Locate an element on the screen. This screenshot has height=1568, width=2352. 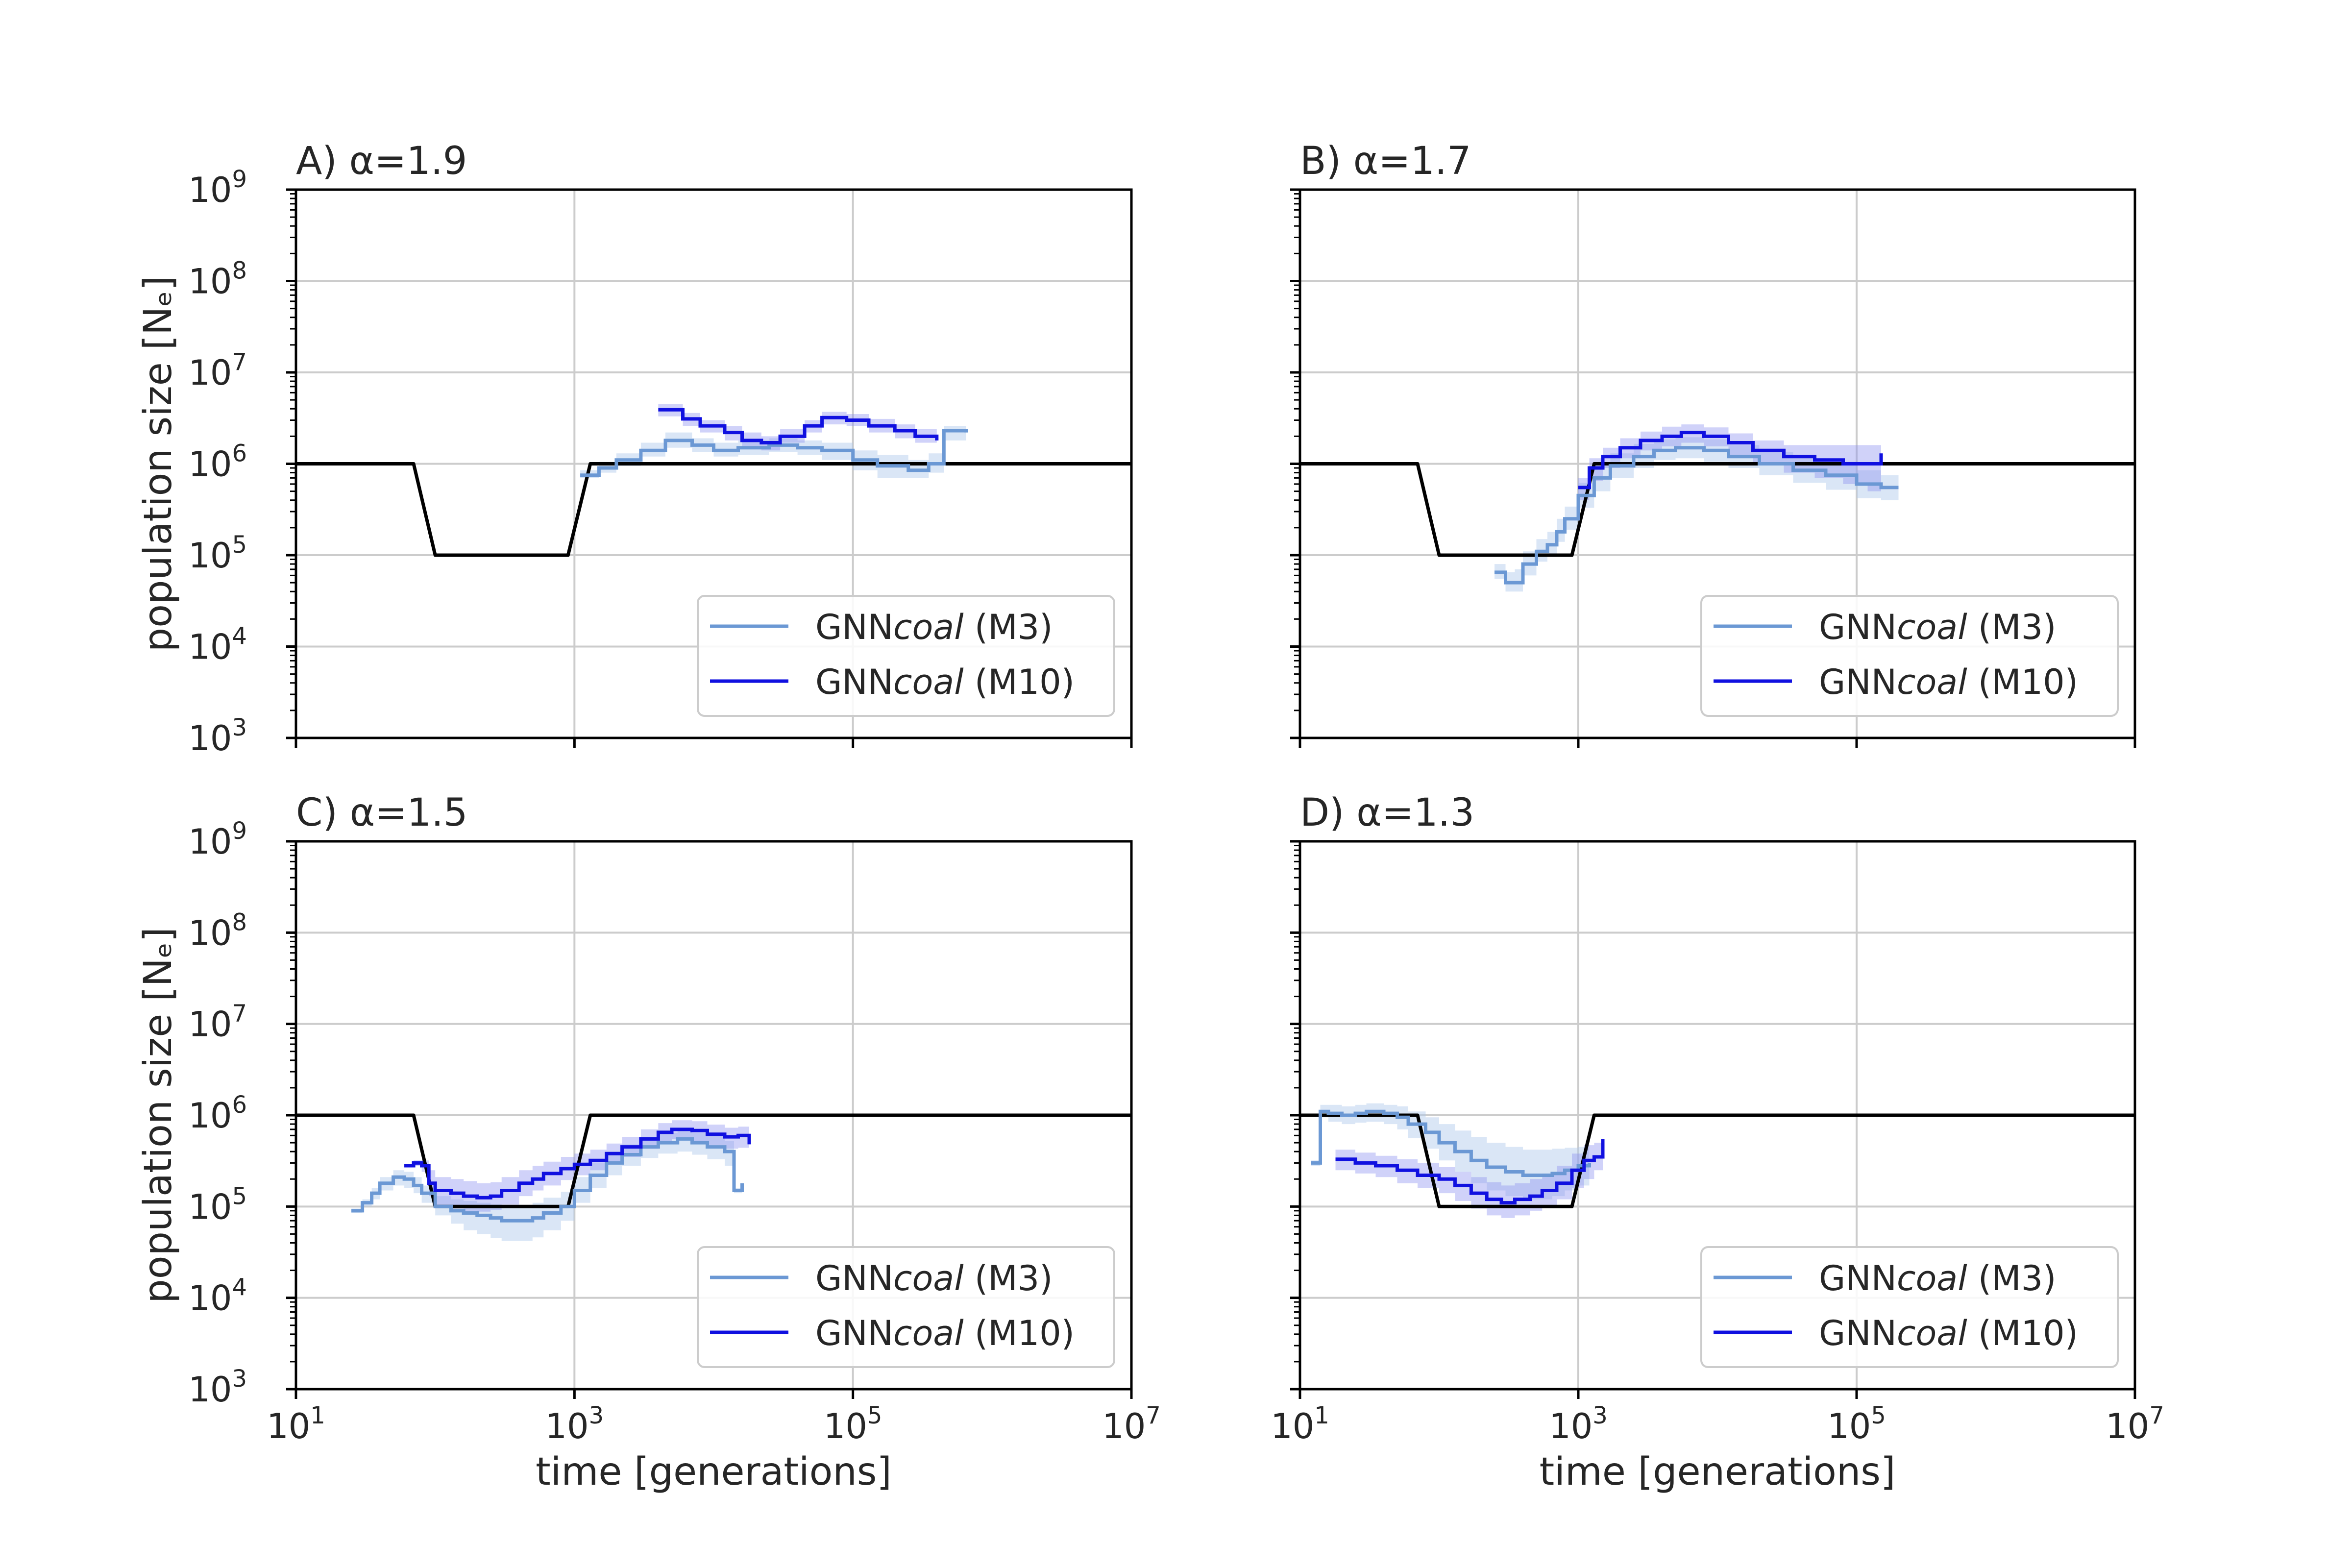
chart-panel-1: B) α=1.7 GNNcoal (M3) GNNcoal (M10) is located at coordinates (1713, 443).